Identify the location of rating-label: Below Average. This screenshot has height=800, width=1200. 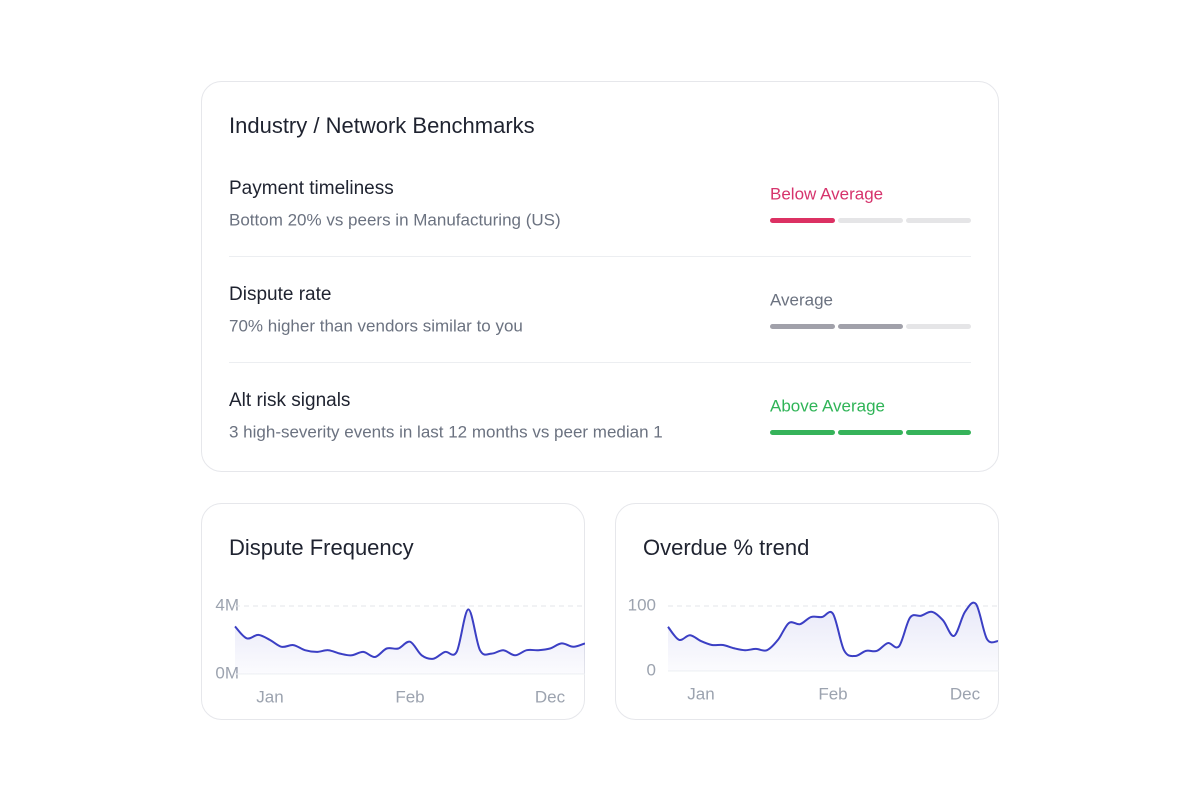
(826, 193).